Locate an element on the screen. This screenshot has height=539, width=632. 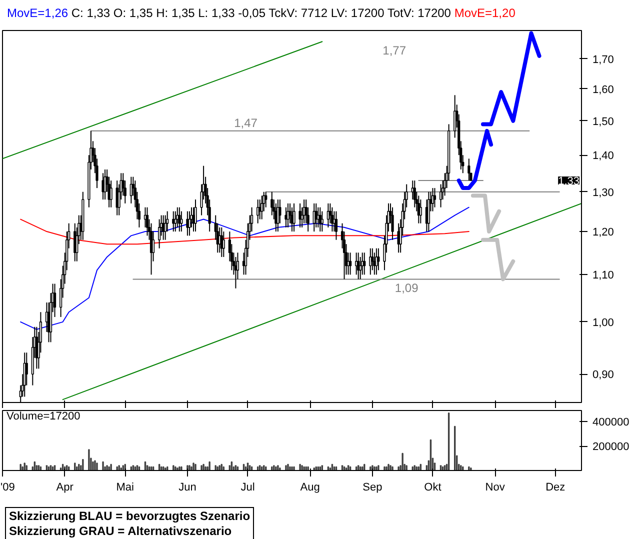
y-tick-label: 1,50 is located at coordinates (603, 122).